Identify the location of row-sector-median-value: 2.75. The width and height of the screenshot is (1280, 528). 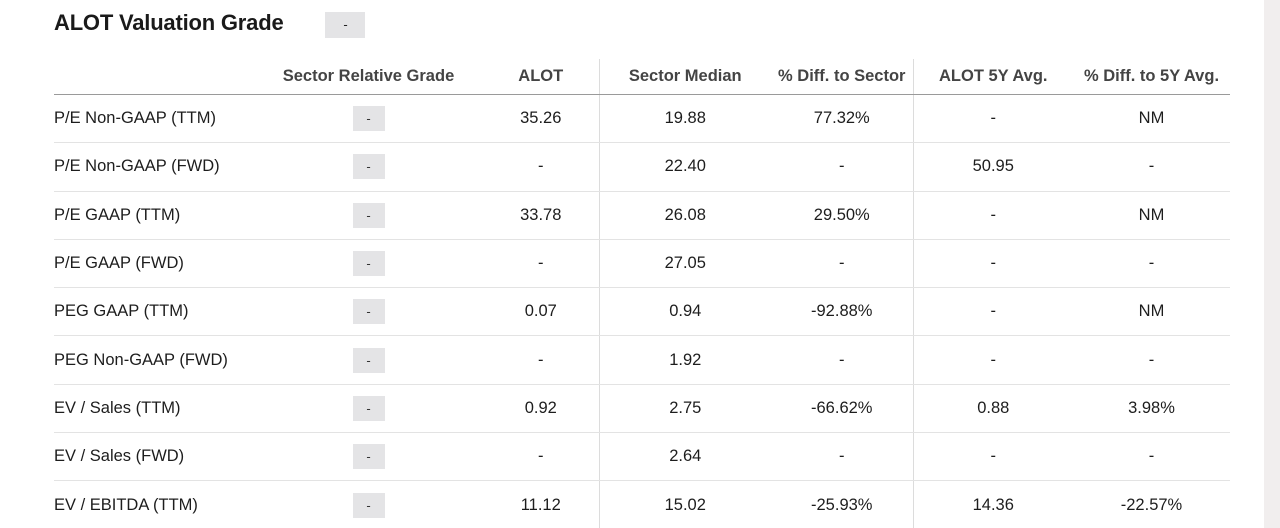
(684, 409).